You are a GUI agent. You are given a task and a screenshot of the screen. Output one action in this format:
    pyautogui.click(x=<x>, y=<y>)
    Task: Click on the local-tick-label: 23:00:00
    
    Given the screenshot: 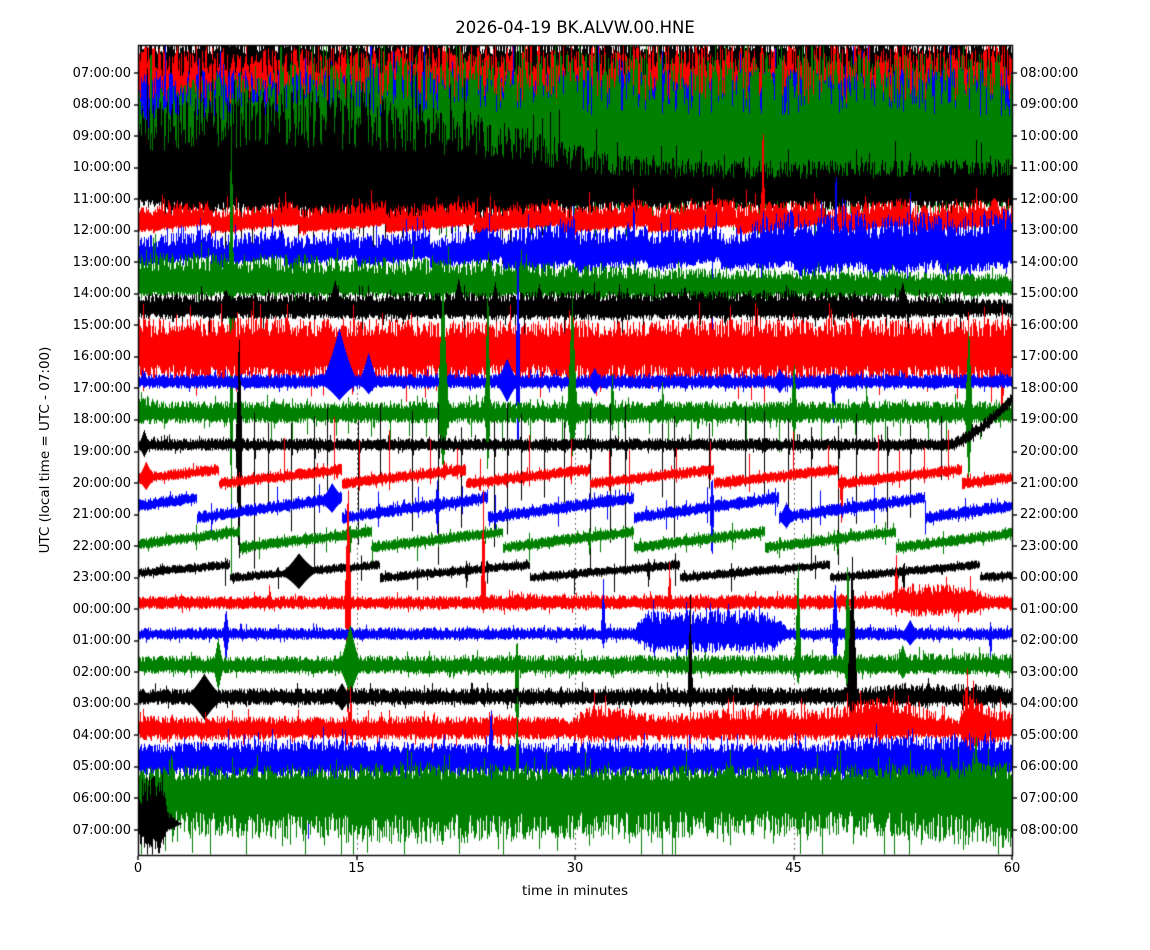 What is the action you would take?
    pyautogui.click(x=1049, y=546)
    